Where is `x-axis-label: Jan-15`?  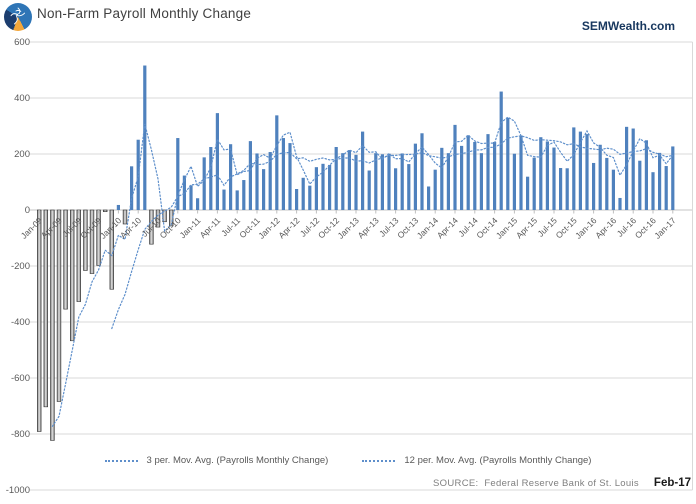
x-axis-label: Jan-15 is located at coordinates (507, 228).